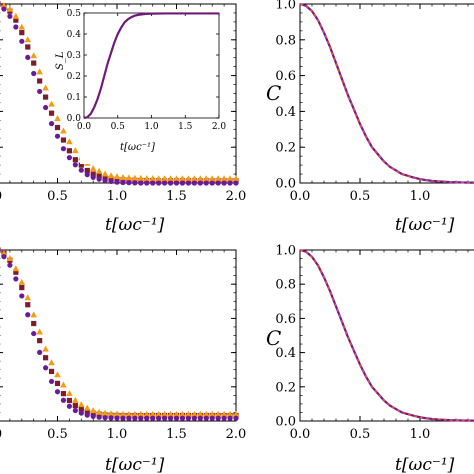  What do you see at coordinates (176, 196) in the screenshot?
I see `x-tick-label: 1.5` at bounding box center [176, 196].